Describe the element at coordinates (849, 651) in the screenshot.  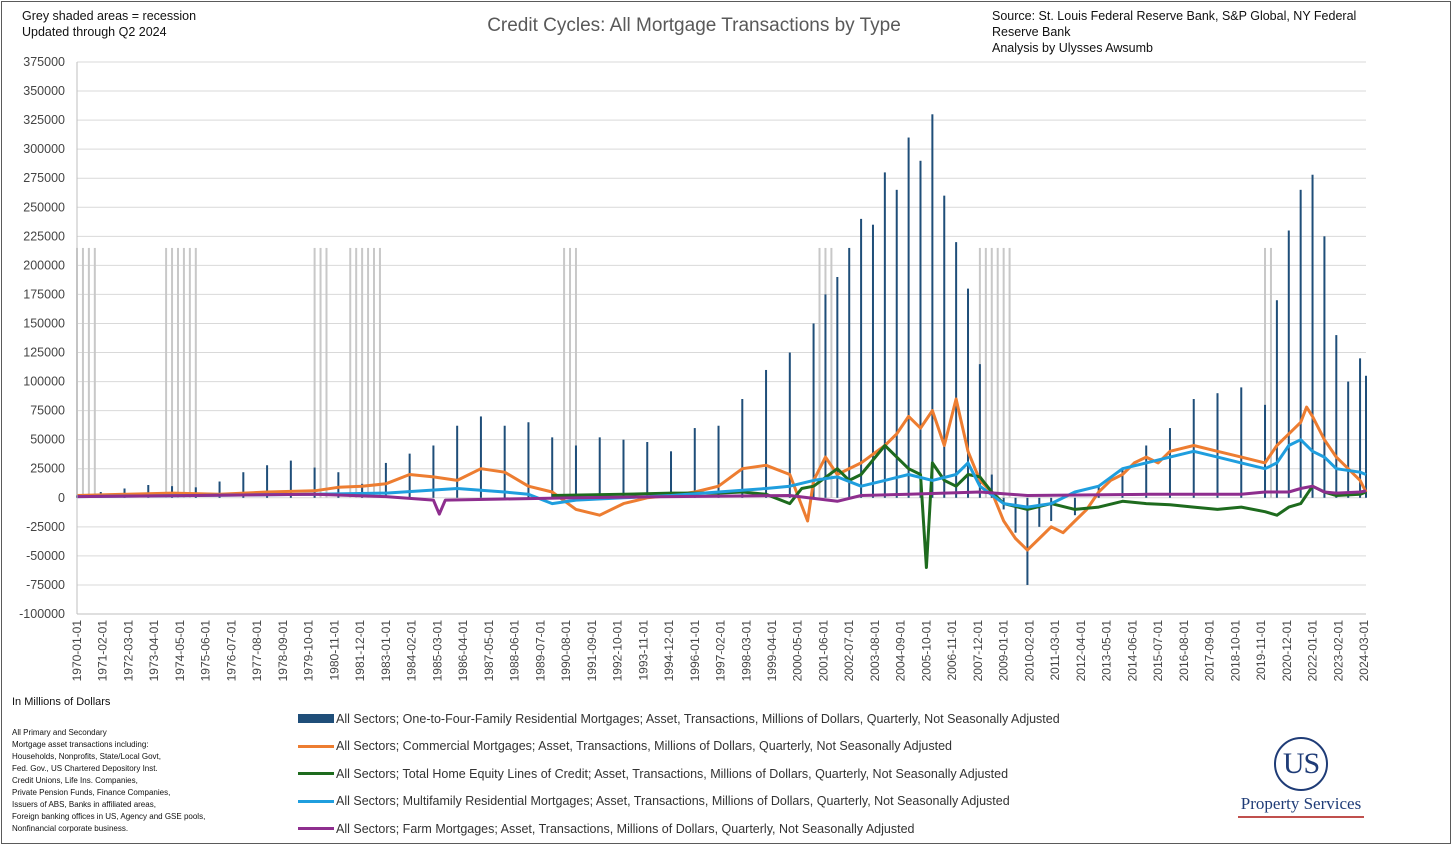
I see `x-tick-label: 2002-07-01` at that location.